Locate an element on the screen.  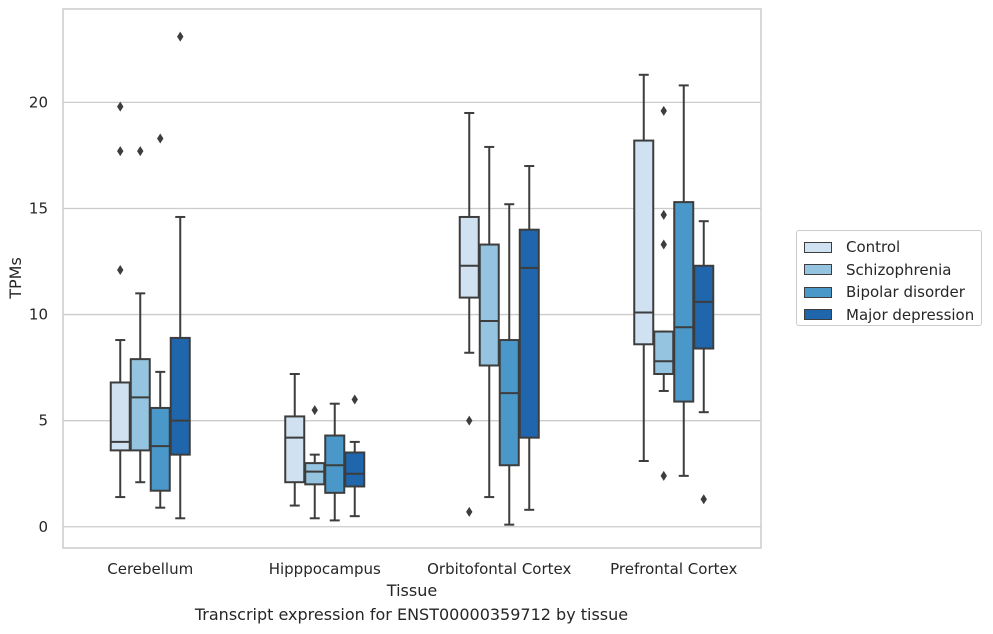
y-axis-label: TPMs is located at coordinates (15, 278).